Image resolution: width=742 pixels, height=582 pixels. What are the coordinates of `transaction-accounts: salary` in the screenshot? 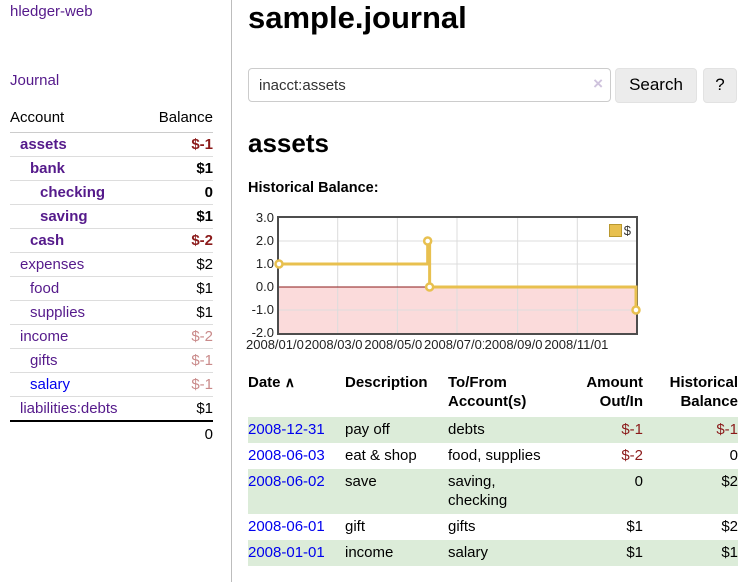 It's located at (468, 552).